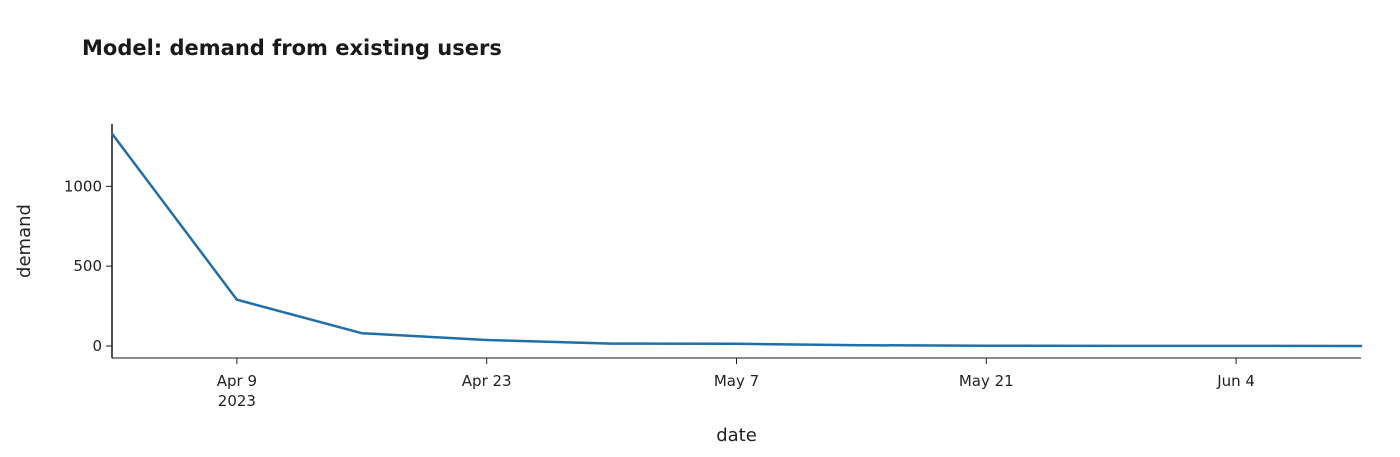 The width and height of the screenshot is (1400, 457). Describe the element at coordinates (335, 48) in the screenshot. I see `chart-title-text: demand from existing users` at that location.